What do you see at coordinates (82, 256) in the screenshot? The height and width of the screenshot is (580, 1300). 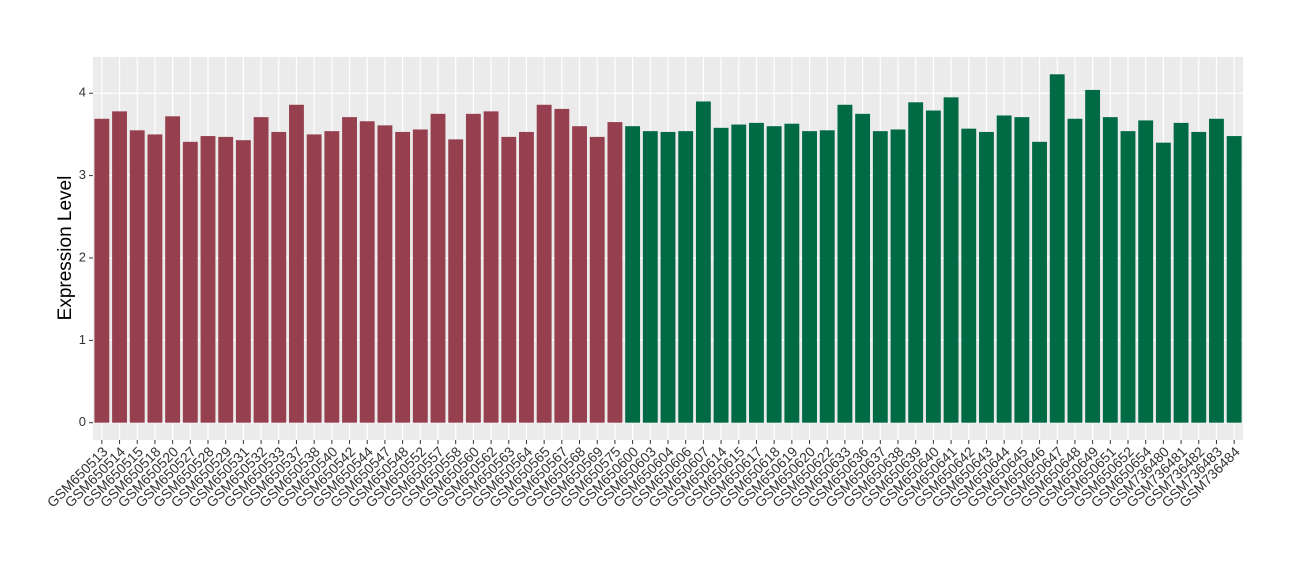 I see `y-tick-label: 2` at bounding box center [82, 256].